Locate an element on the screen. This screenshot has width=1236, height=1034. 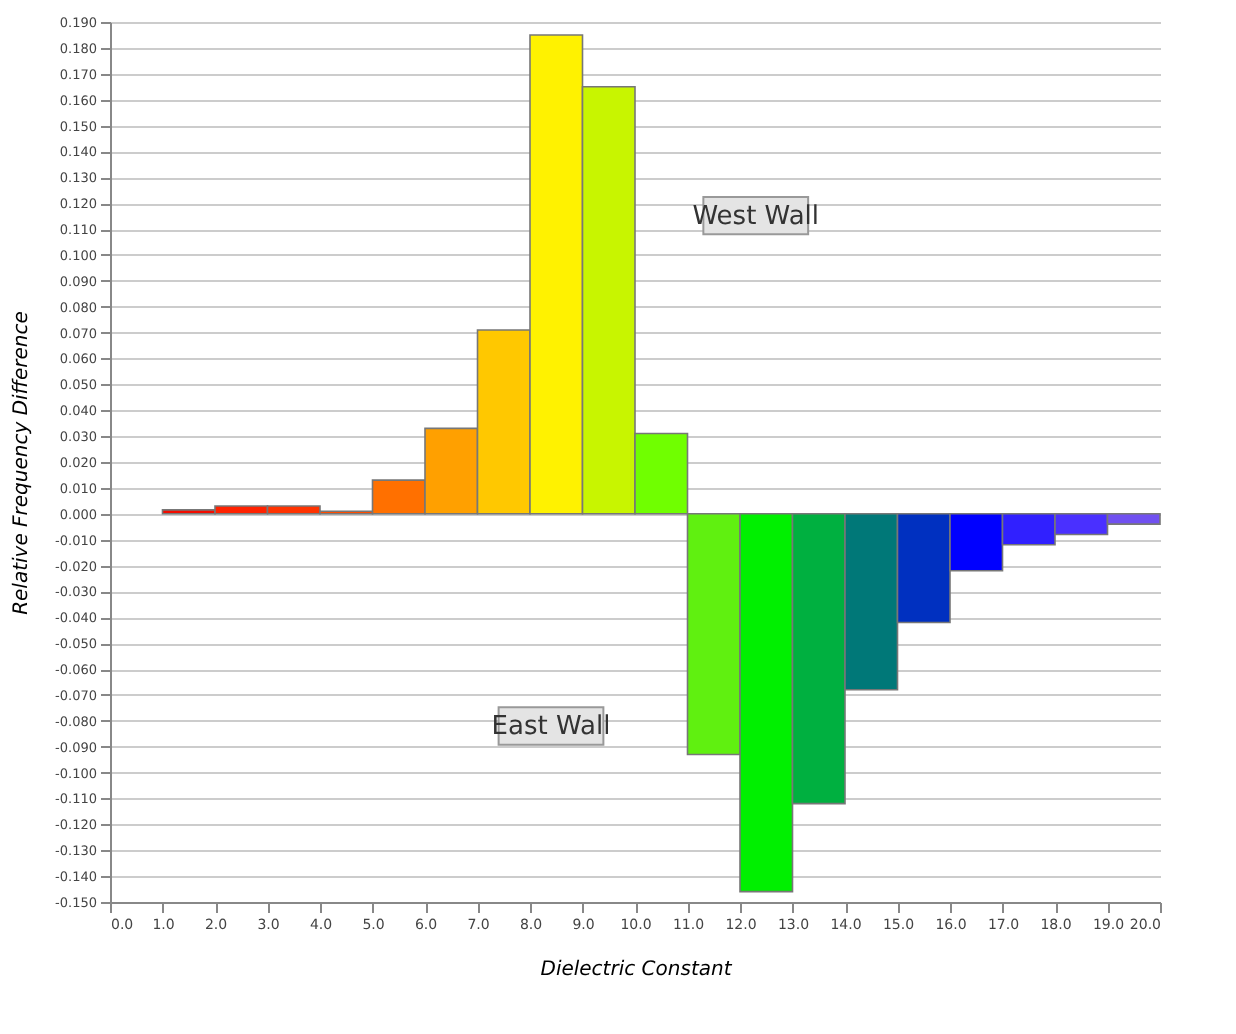
x-axis-title: Dielectric Constant is located at coordinates (637, 970).